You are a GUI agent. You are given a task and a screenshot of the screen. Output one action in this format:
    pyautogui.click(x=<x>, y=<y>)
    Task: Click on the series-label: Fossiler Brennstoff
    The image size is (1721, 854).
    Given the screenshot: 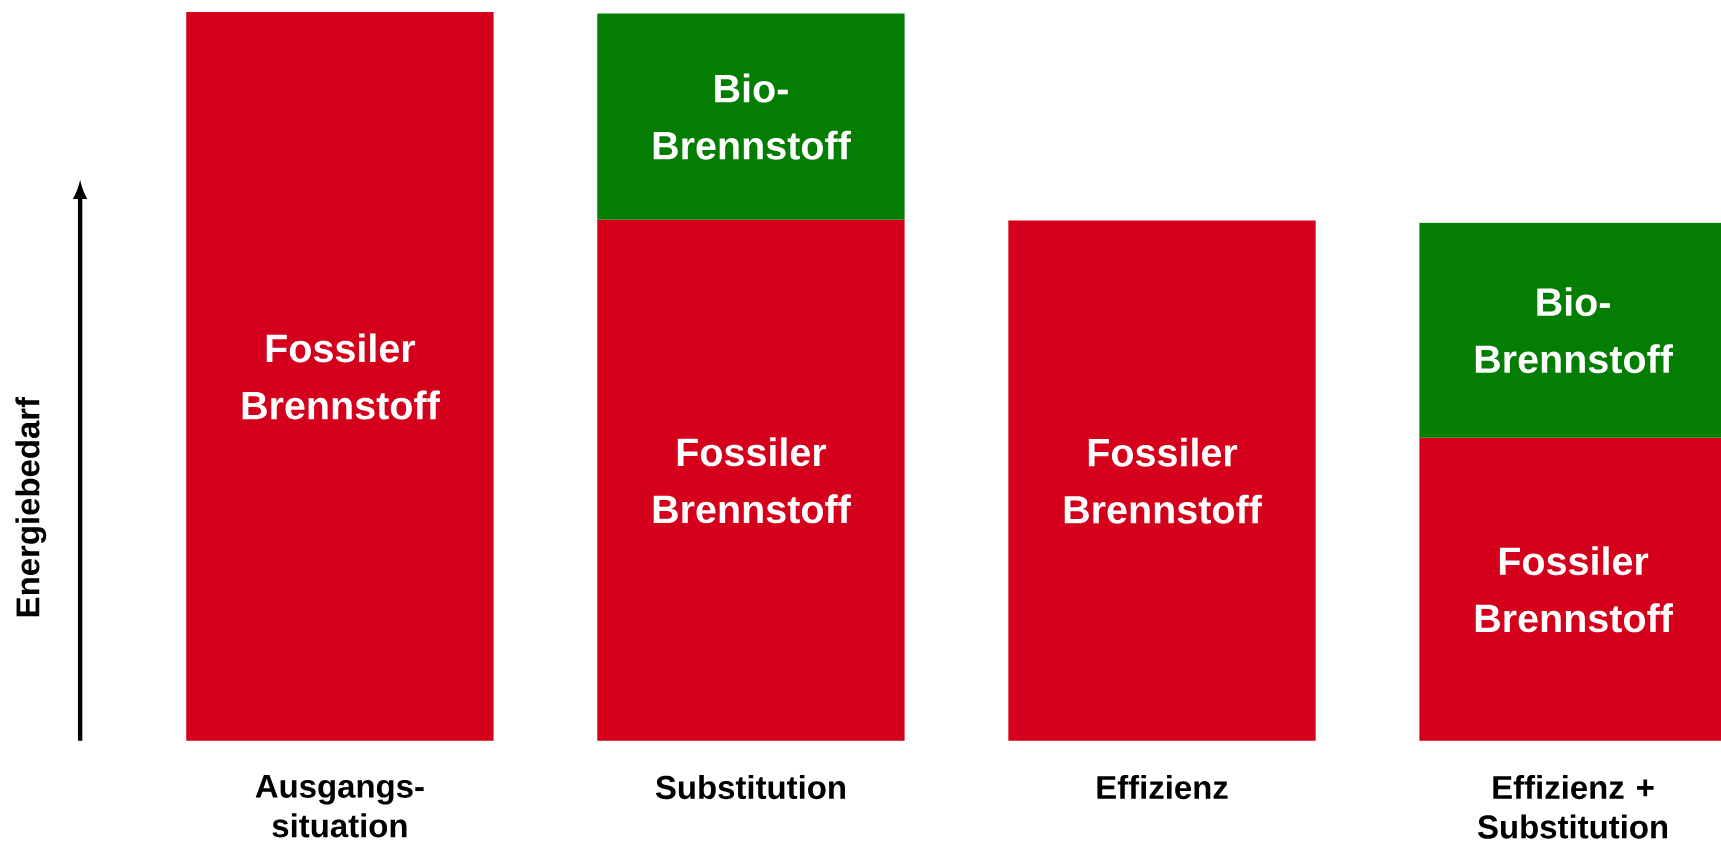 What is the action you would take?
    pyautogui.click(x=752, y=480)
    